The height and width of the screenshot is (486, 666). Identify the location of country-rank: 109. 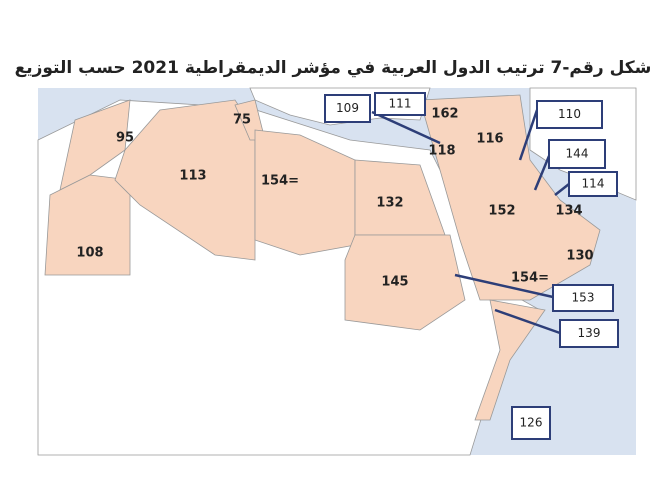
(347, 108).